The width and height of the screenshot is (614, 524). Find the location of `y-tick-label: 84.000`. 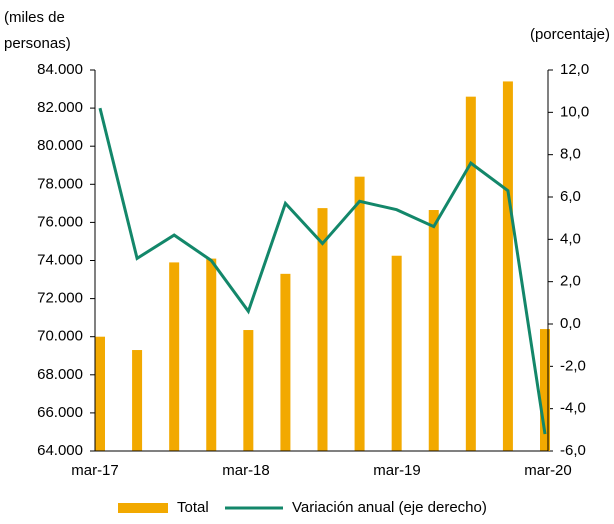

y-tick-label: 84.000 is located at coordinates (60, 69).